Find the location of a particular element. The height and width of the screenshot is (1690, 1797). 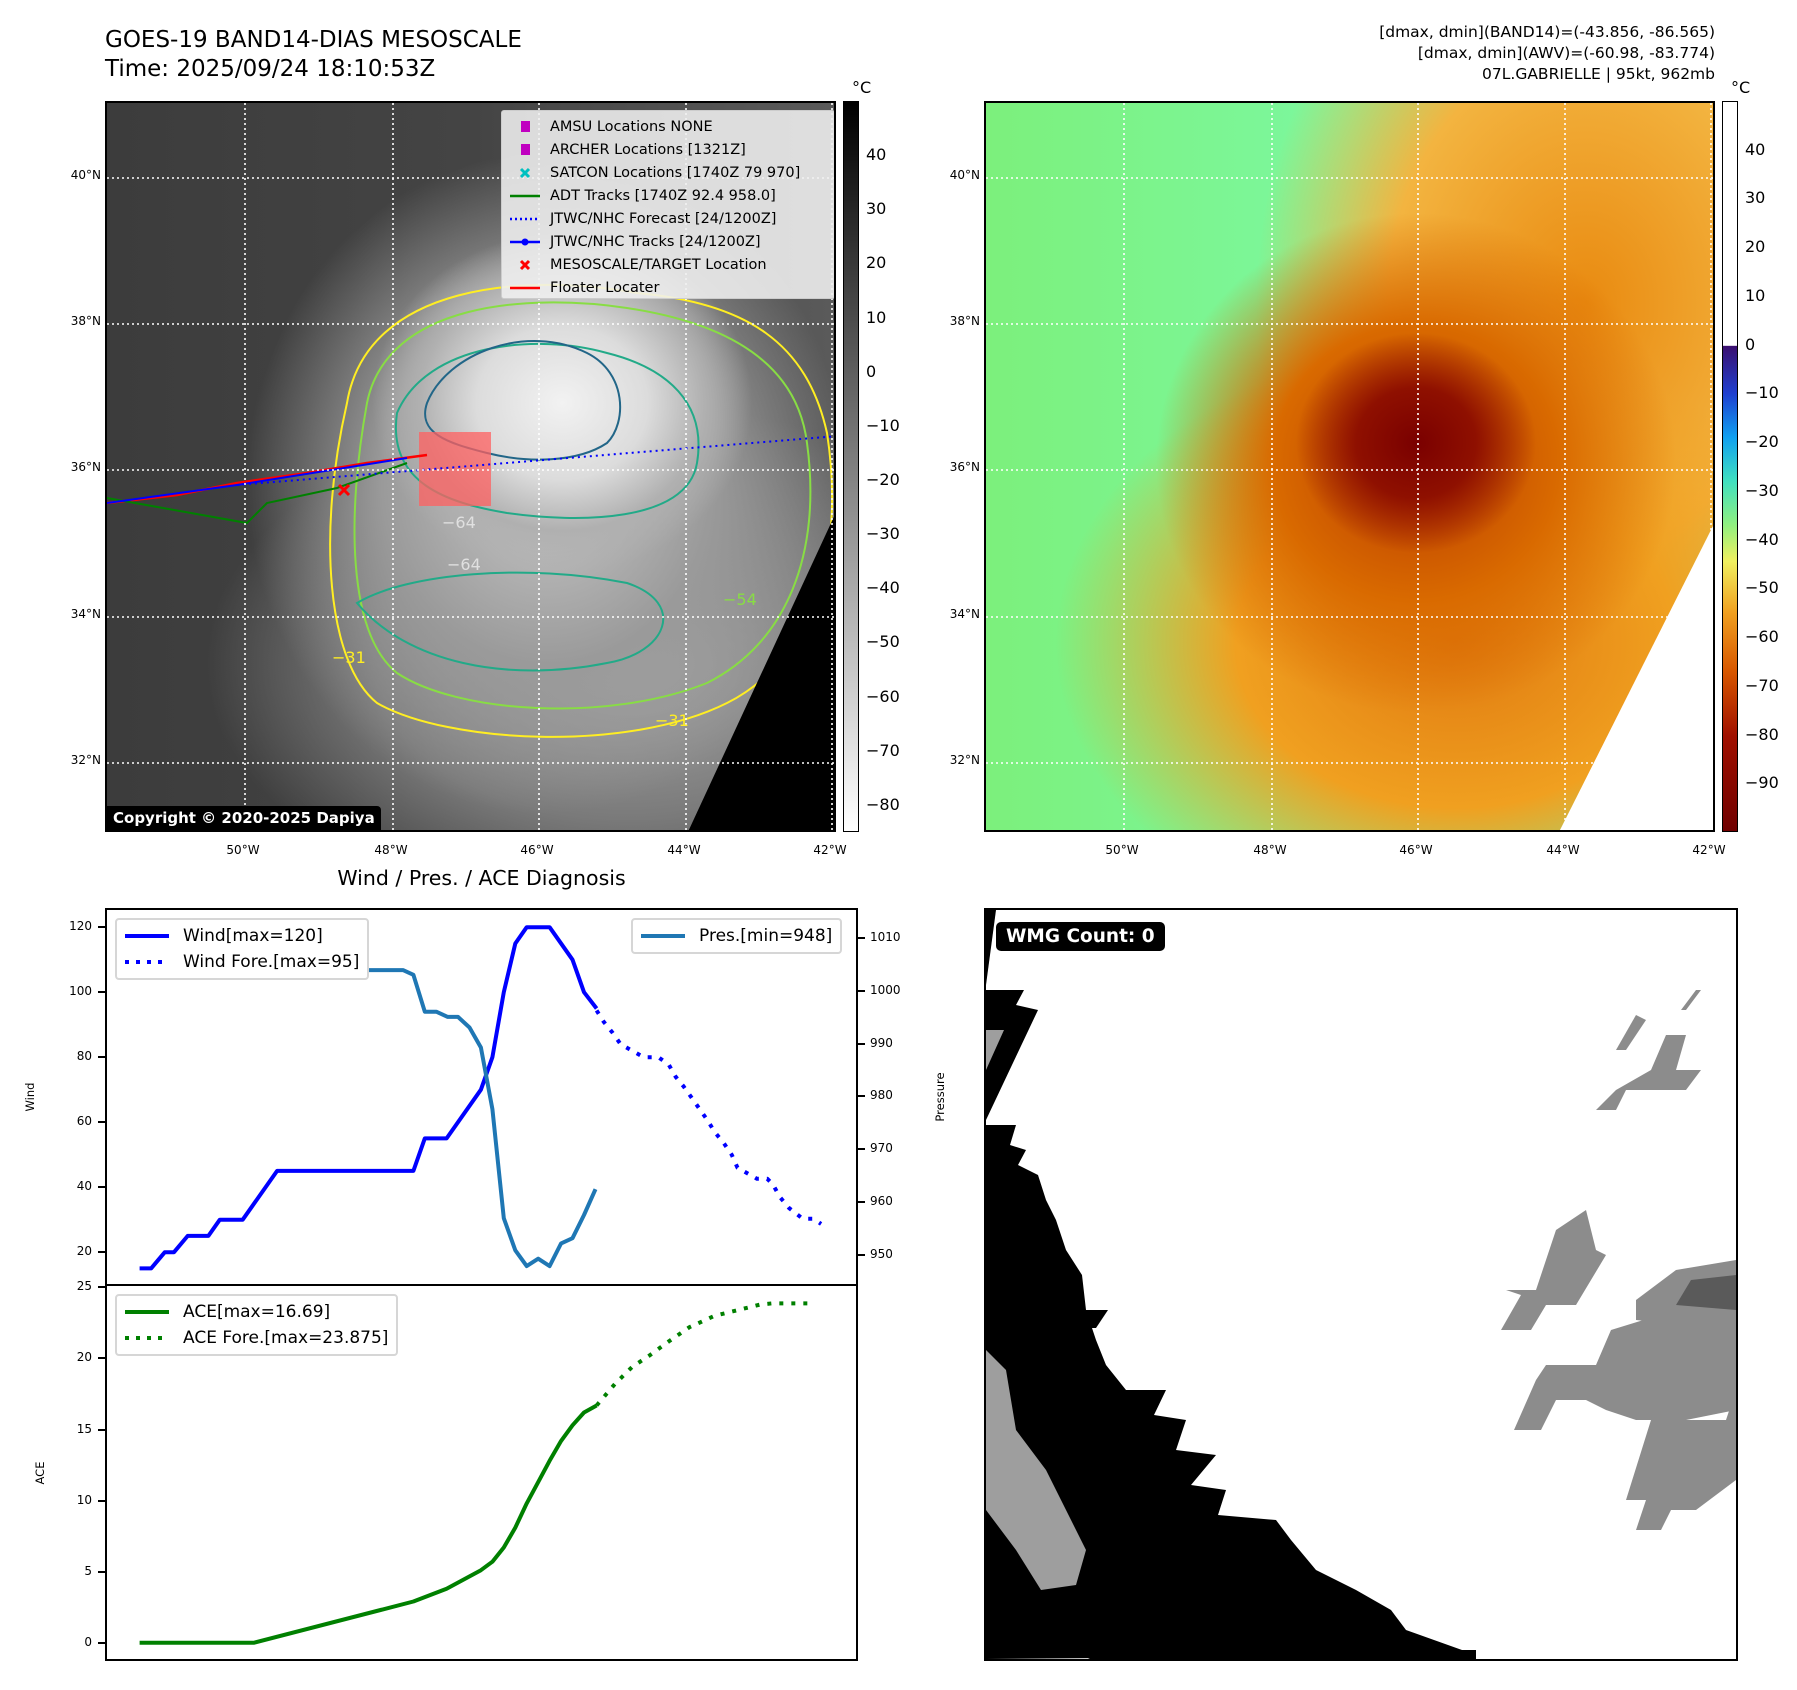

y-tick-label: 970 is located at coordinates (881, 1148).